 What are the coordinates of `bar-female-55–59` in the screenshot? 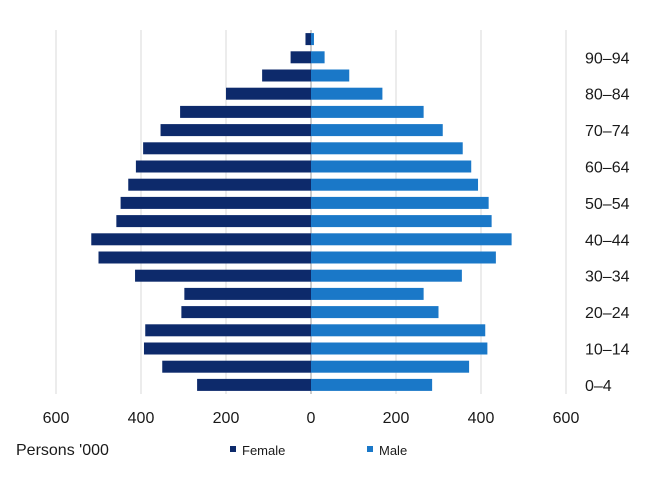 It's located at (219, 184).